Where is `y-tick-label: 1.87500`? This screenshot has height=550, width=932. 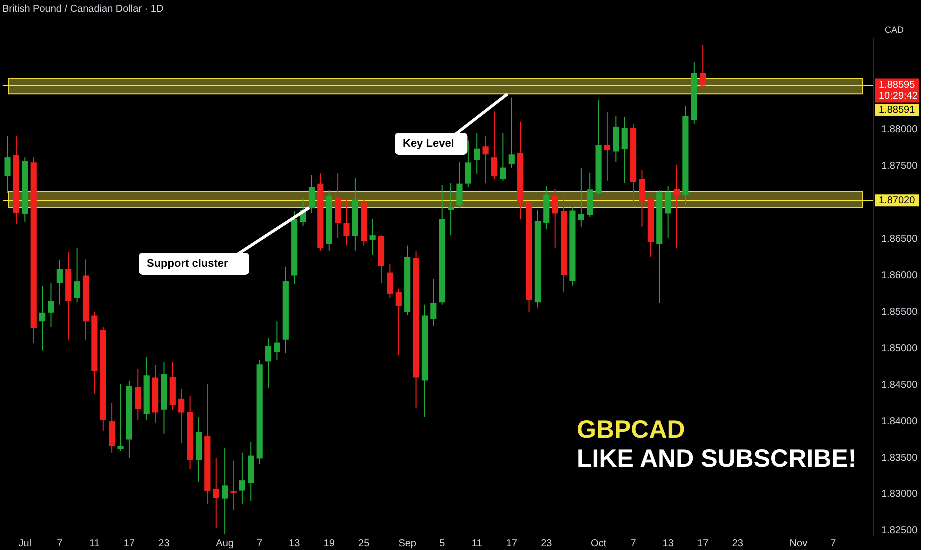
y-tick-label: 1.87500 is located at coordinates (900, 166).